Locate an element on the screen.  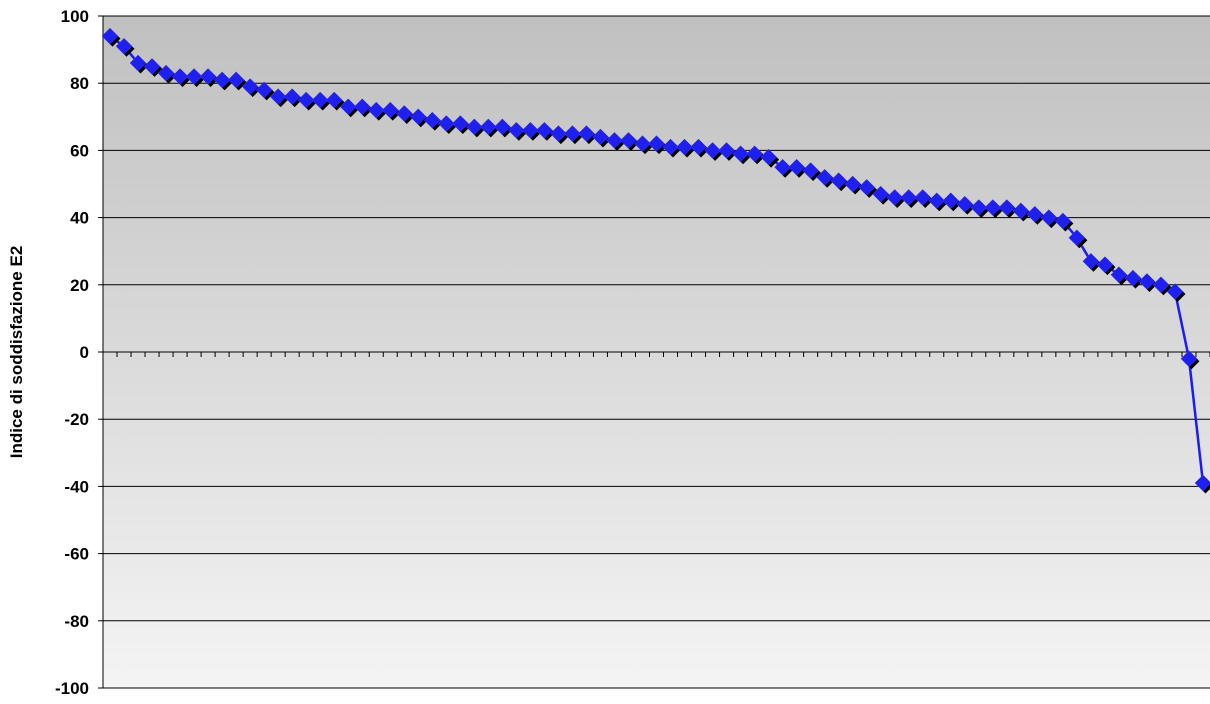
y-tick-label: 60 is located at coordinates (79, 150).